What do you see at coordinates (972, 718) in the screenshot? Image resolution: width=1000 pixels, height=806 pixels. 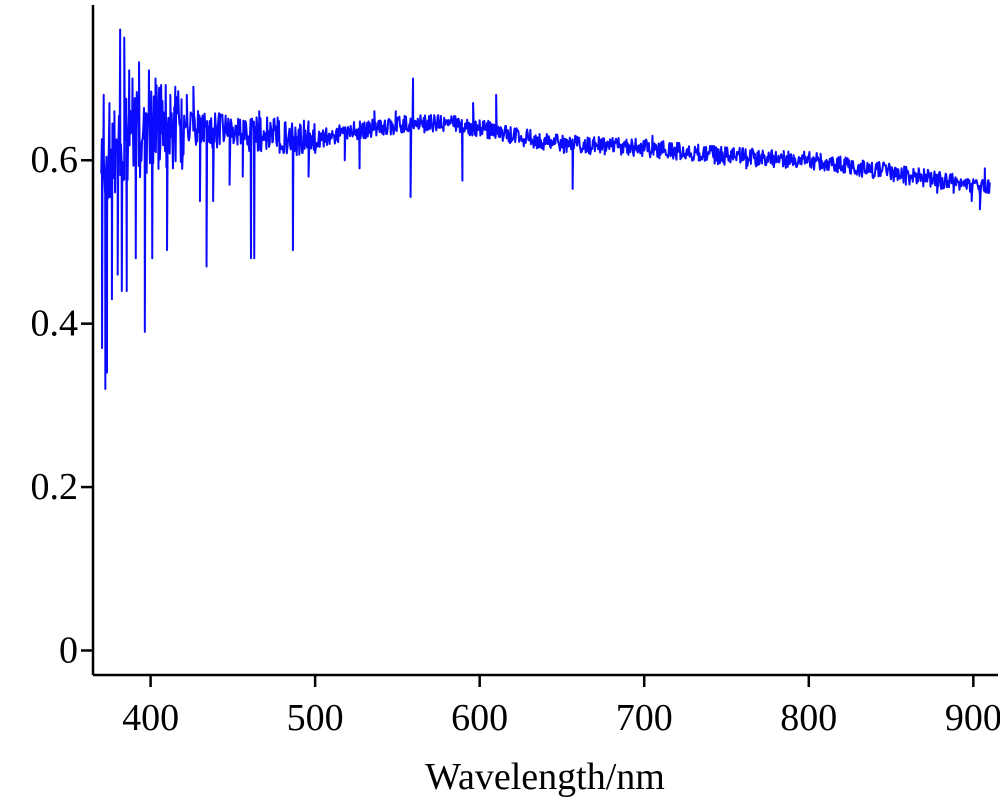 I see `x-tick-label: 900` at bounding box center [972, 718].